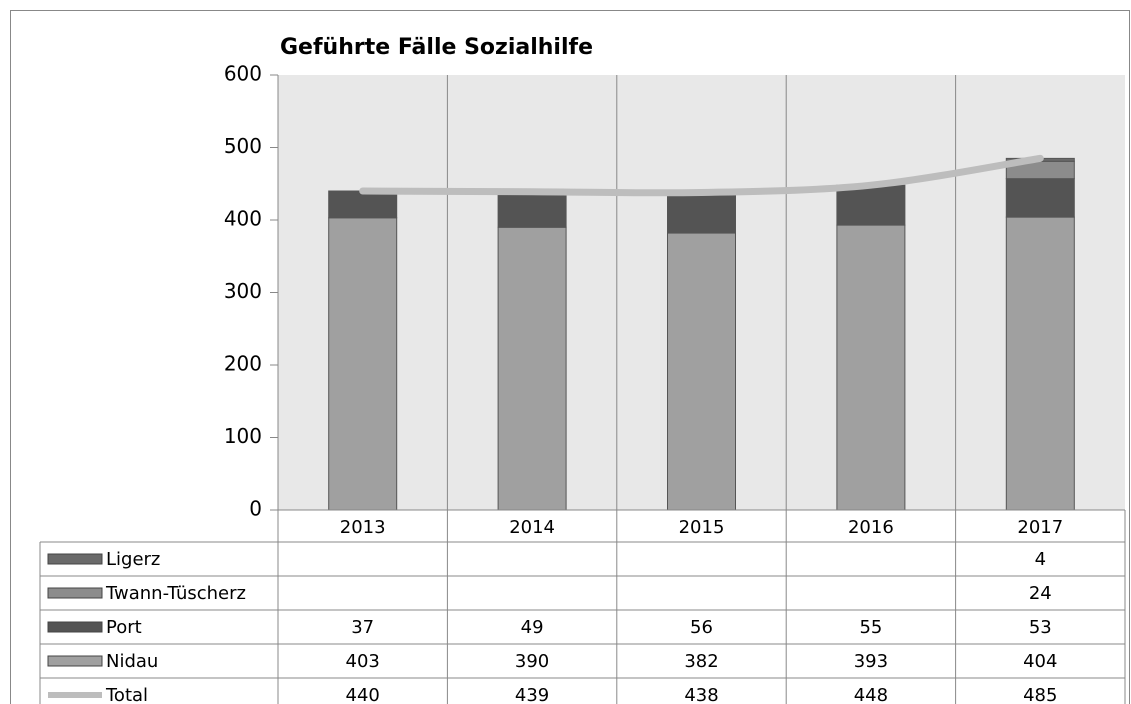 The image size is (1131, 704). What do you see at coordinates (871, 694) in the screenshot?
I see `table-value: 448` at bounding box center [871, 694].